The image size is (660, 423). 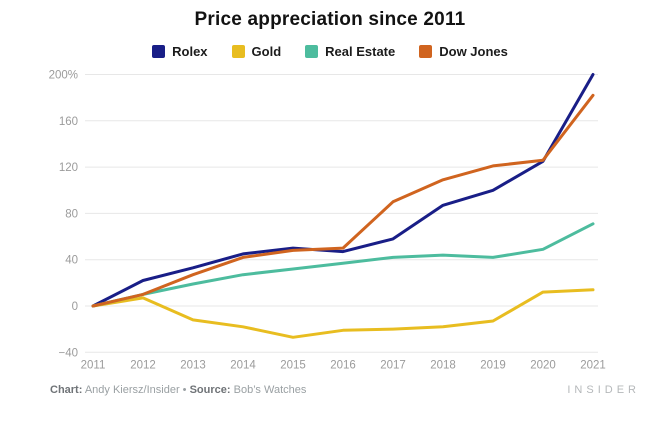 I want to click on y-tick-label-120: 120, so click(x=68, y=168).